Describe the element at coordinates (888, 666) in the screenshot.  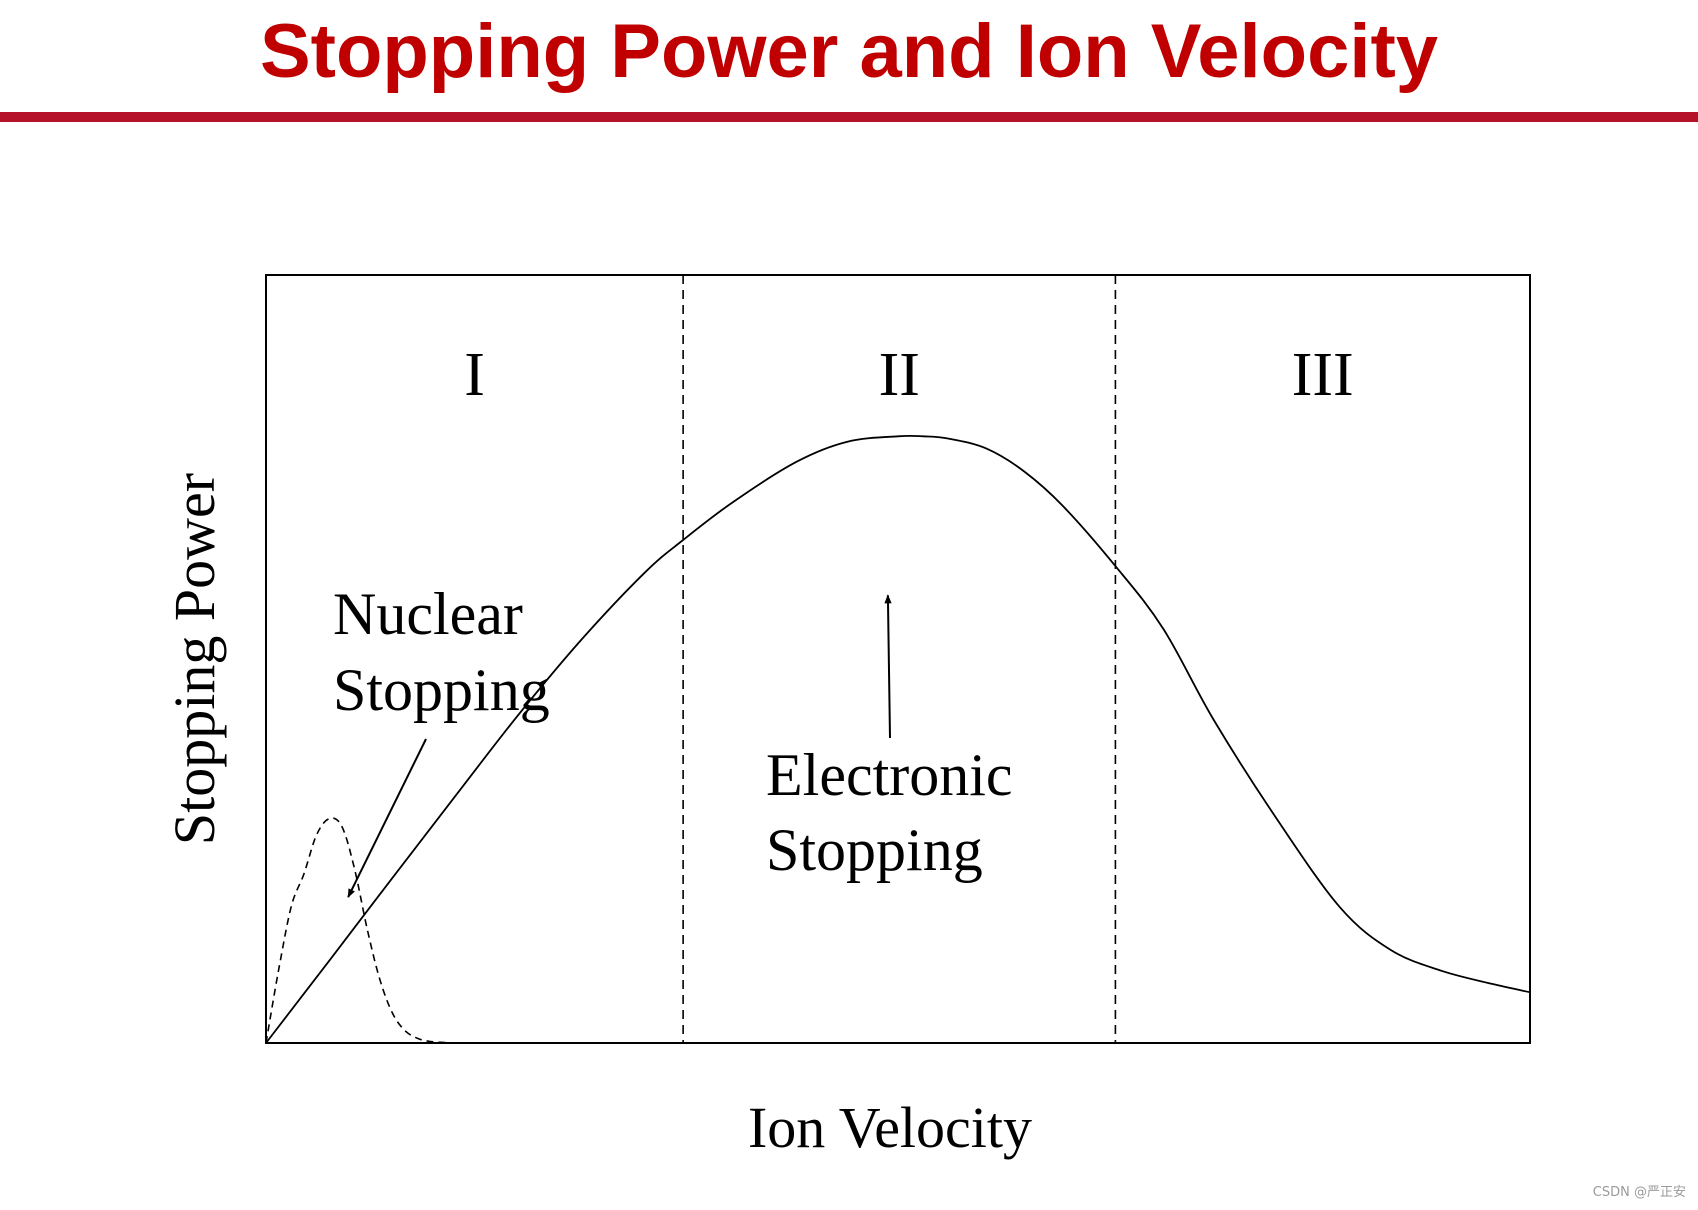
I see `electronic-stopping-arrow` at that location.